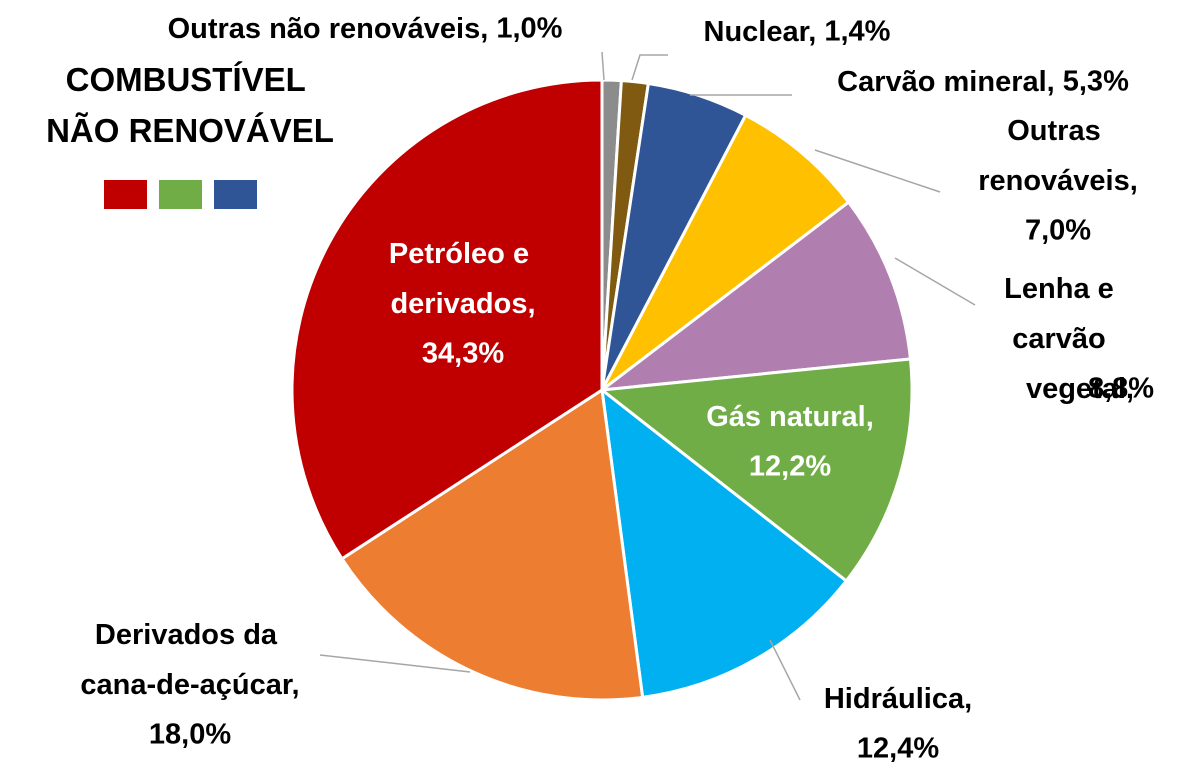  What do you see at coordinates (190, 105) in the screenshot?
I see `chart-title: COMBUSTÍVEL NÃO RENOVÁVEL` at bounding box center [190, 105].